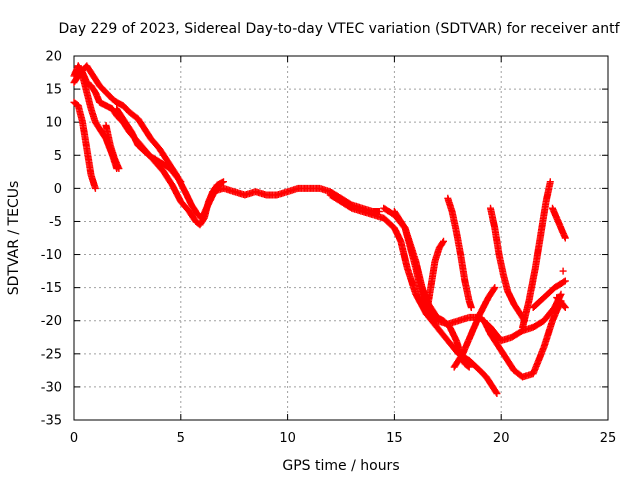 The image size is (640, 480). What do you see at coordinates (55, 222) in the screenshot?
I see `y-tick-label: -5` at bounding box center [55, 222].